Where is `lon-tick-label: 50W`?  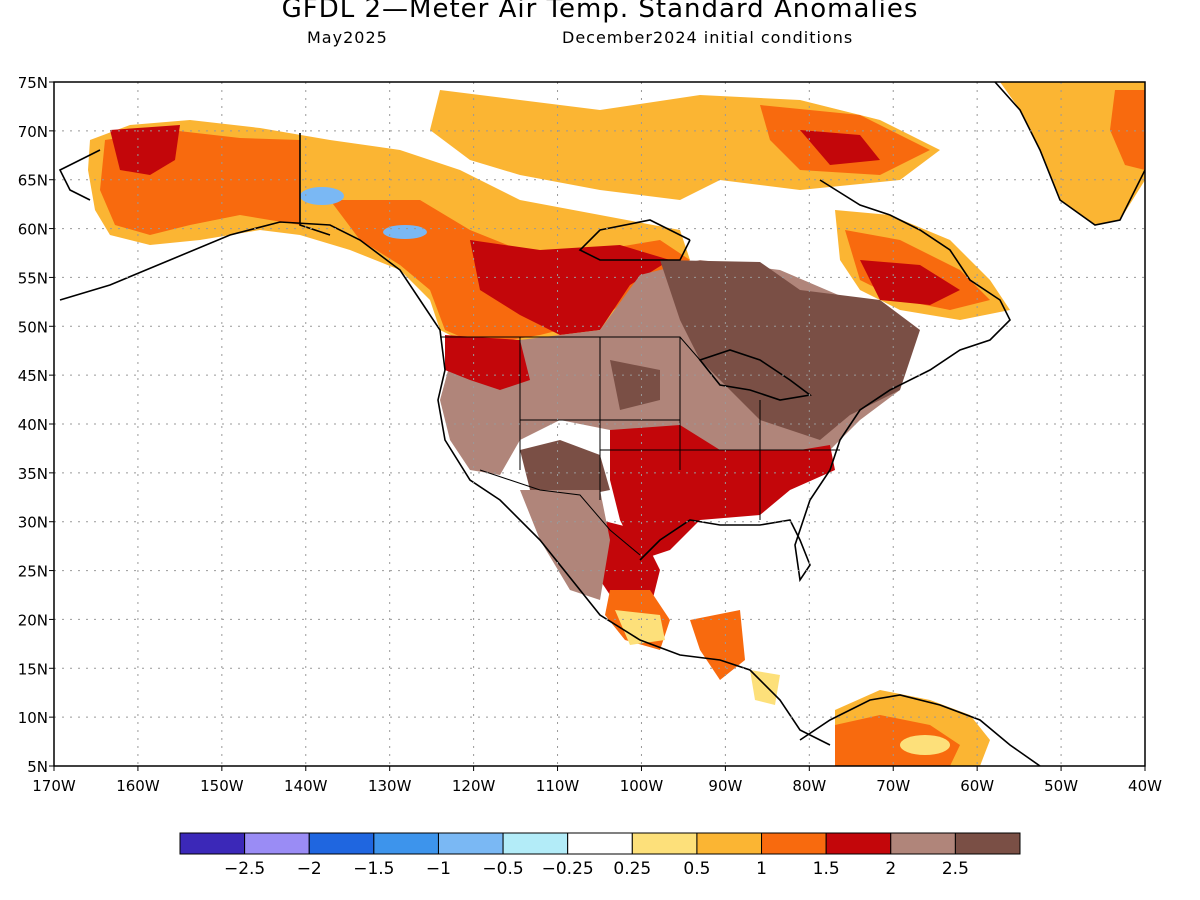 lon-tick-label: 50W is located at coordinates (1061, 786).